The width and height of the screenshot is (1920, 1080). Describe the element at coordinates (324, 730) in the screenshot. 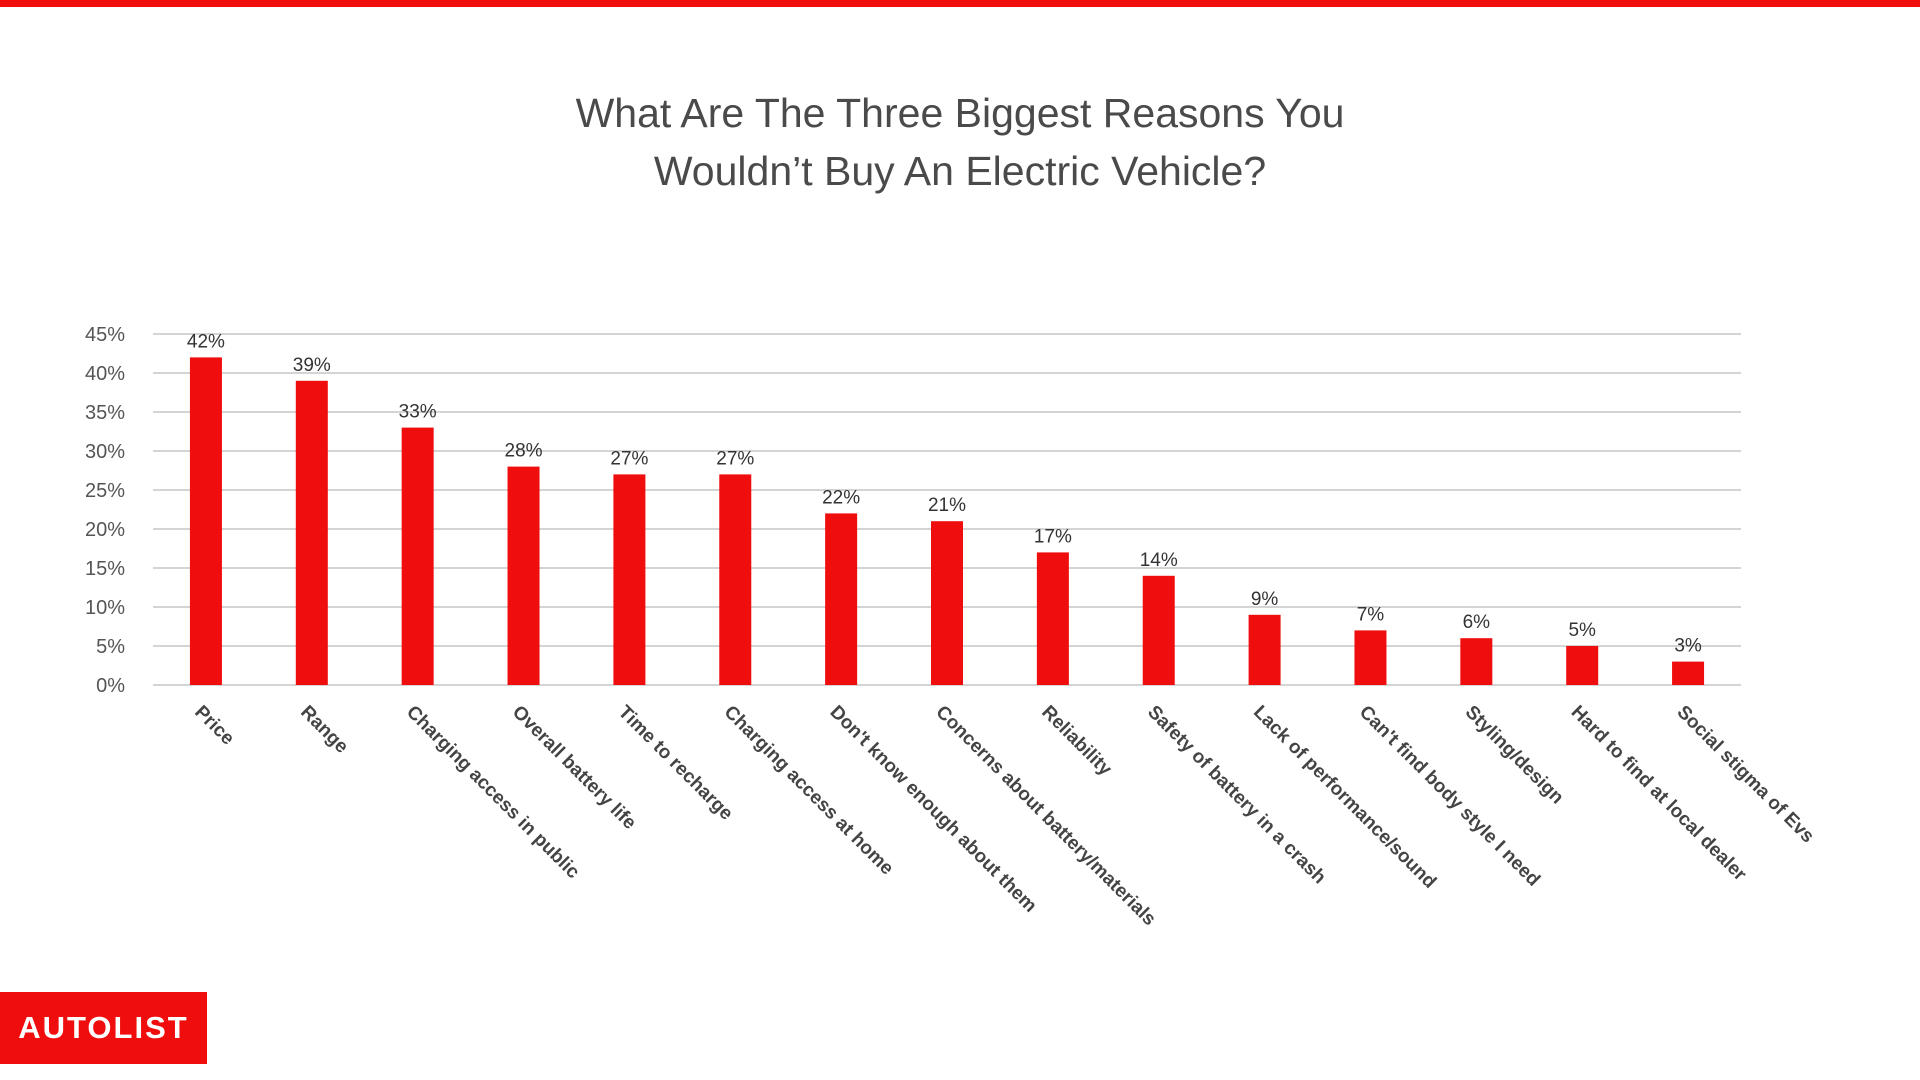

I see `x-tick-label: Range` at that location.